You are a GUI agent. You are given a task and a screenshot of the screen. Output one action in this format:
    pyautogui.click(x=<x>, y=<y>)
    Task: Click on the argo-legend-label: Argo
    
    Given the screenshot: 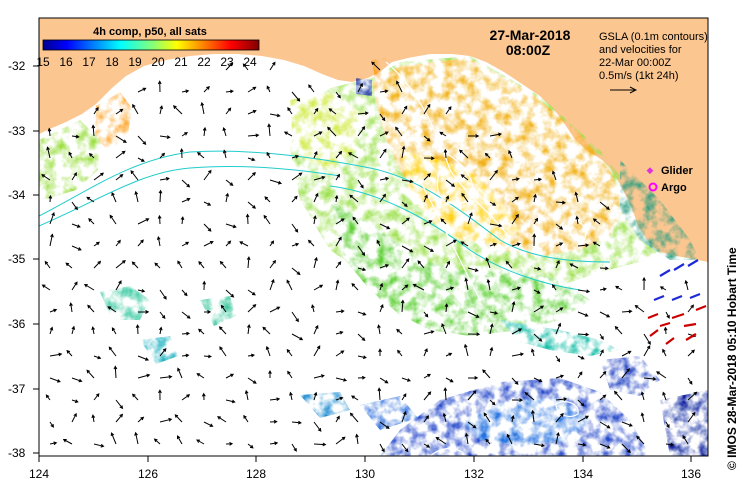 What is the action you would take?
    pyautogui.click(x=674, y=188)
    